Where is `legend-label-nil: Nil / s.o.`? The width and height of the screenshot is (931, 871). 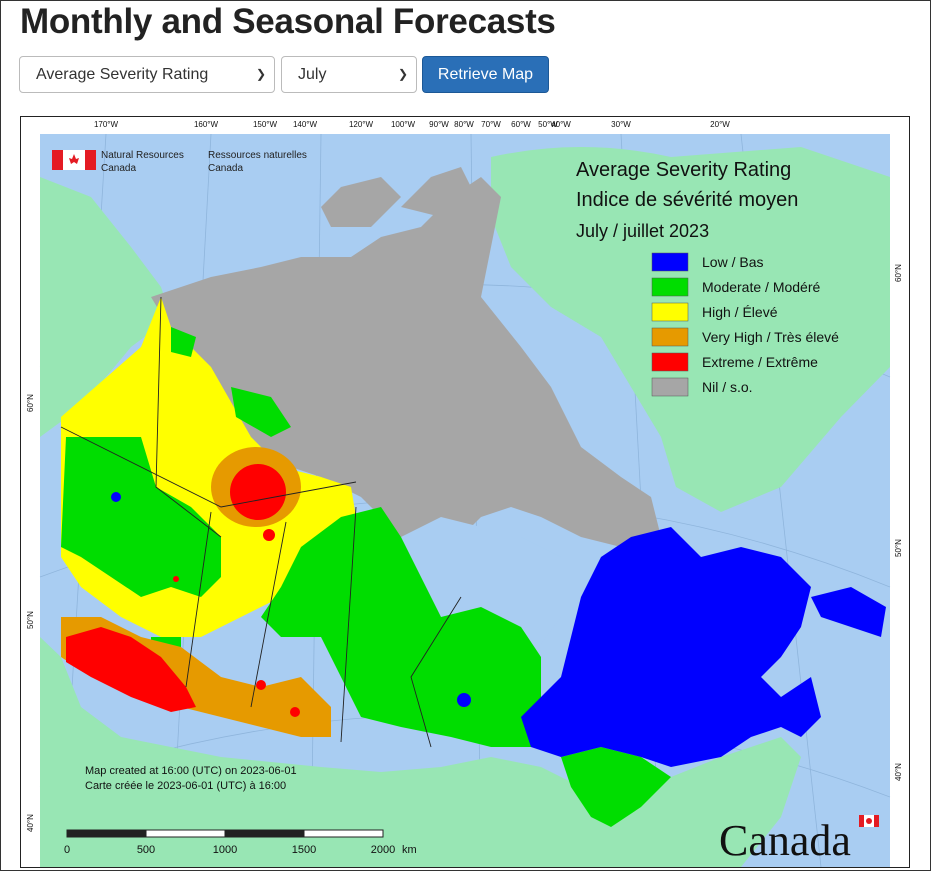 legend-label-nil: Nil / s.o. is located at coordinates (727, 387).